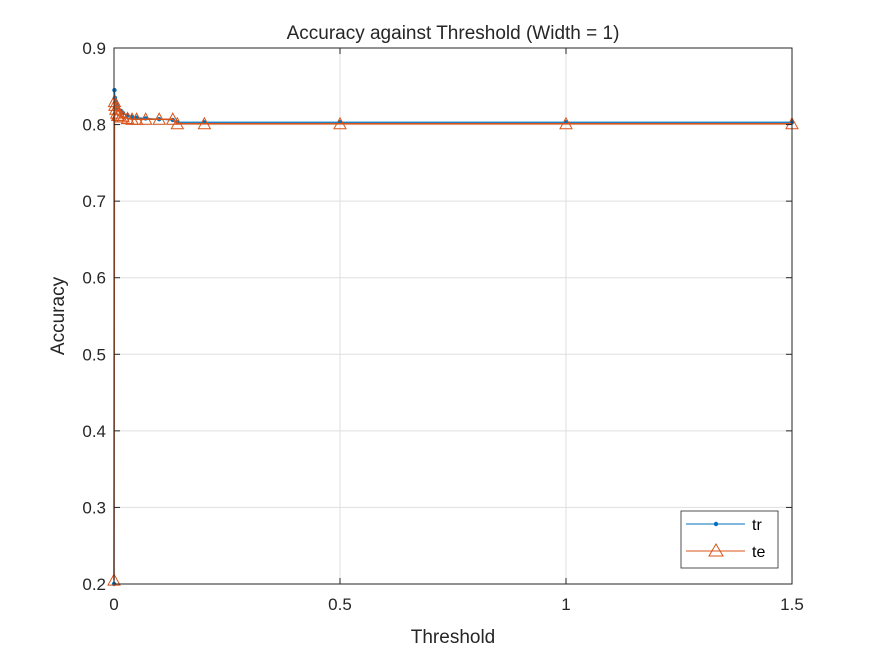  What do you see at coordinates (58, 315) in the screenshot?
I see `y-axis-title: Accuracy` at bounding box center [58, 315].